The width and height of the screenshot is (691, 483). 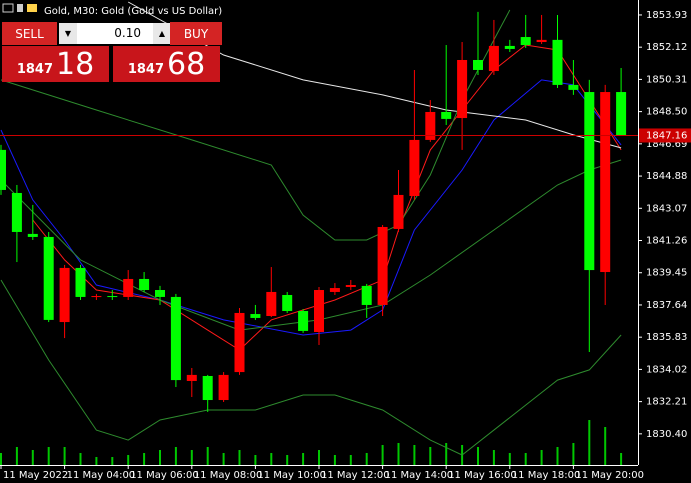 I want to click on current-price-label: 1847.16, so click(x=666, y=135).